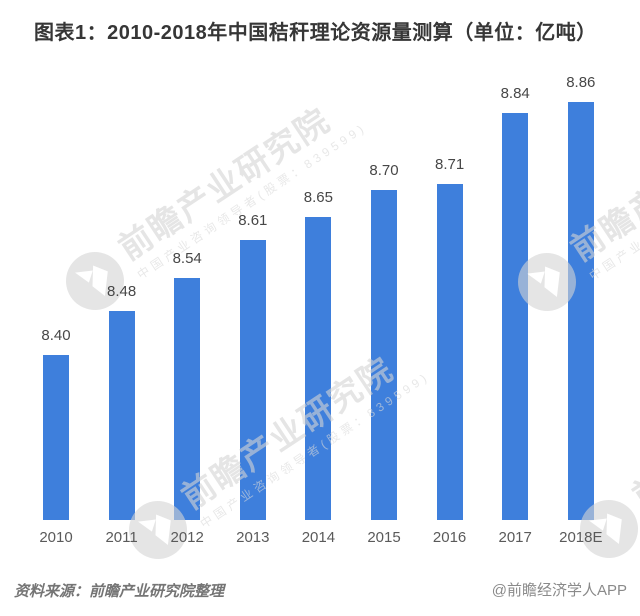  What do you see at coordinates (187, 258) in the screenshot?
I see `bar-value-label: 8.54` at bounding box center [187, 258].